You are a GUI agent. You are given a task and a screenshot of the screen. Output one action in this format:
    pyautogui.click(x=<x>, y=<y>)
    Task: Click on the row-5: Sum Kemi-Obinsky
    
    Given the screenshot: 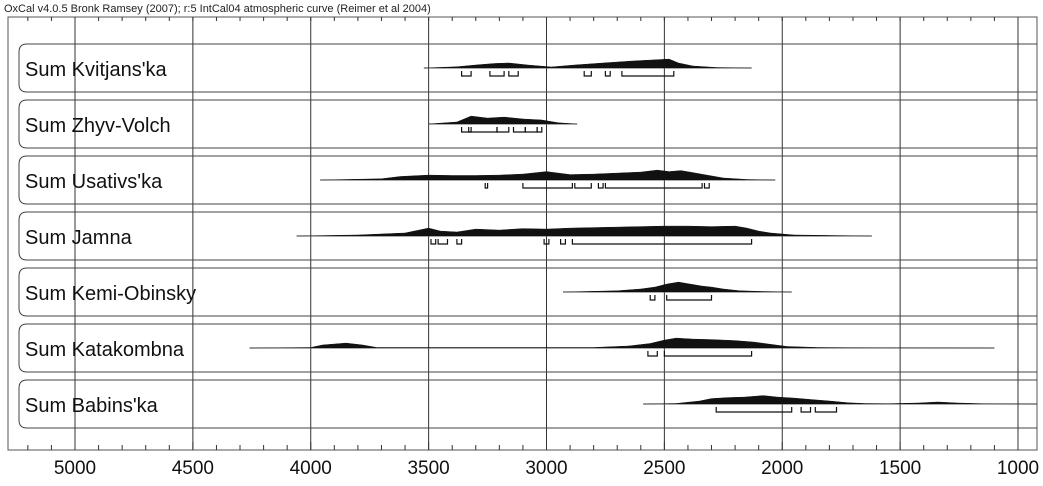 What is the action you would take?
    pyautogui.click(x=527, y=292)
    